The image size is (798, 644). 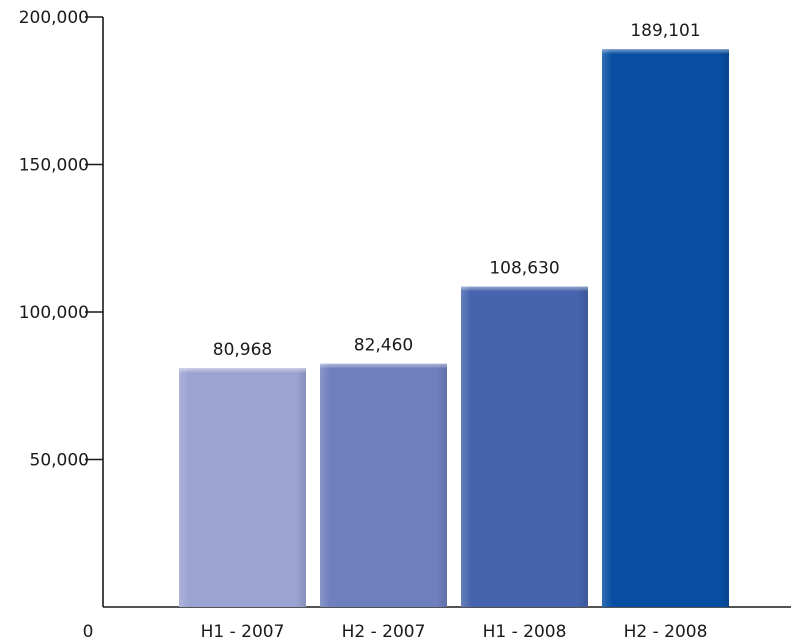 I want to click on x-tick-label: H1 - 2007, so click(x=243, y=632).